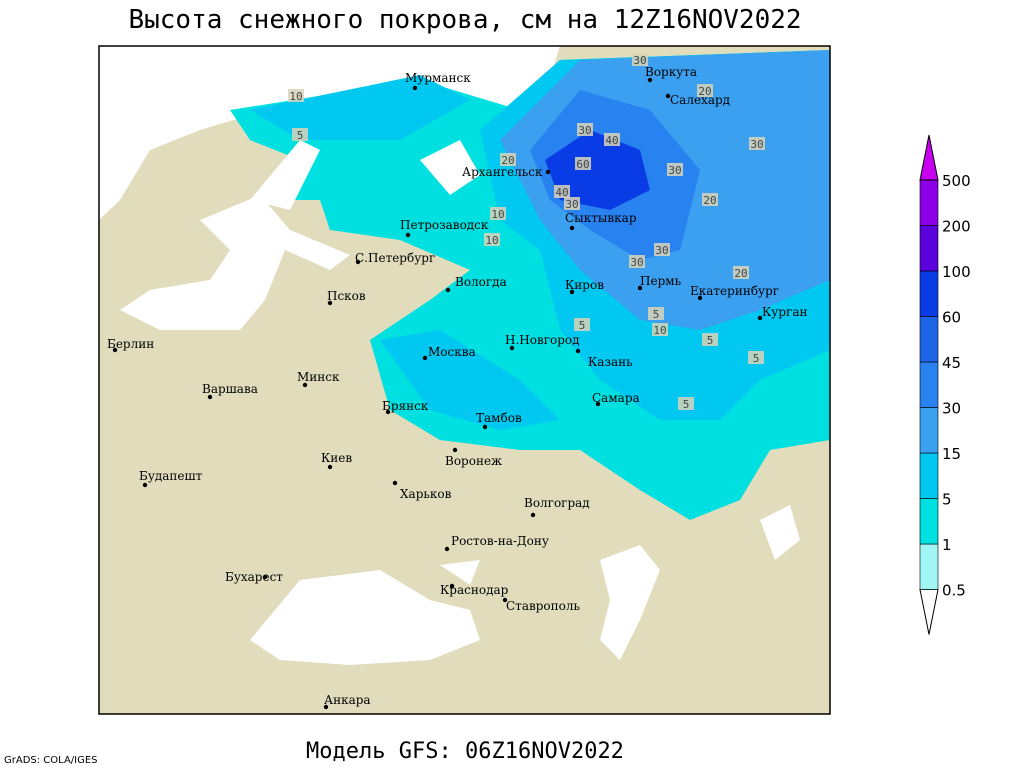 The image size is (1024, 772). I want to click on city-label: Курган, so click(784, 312).